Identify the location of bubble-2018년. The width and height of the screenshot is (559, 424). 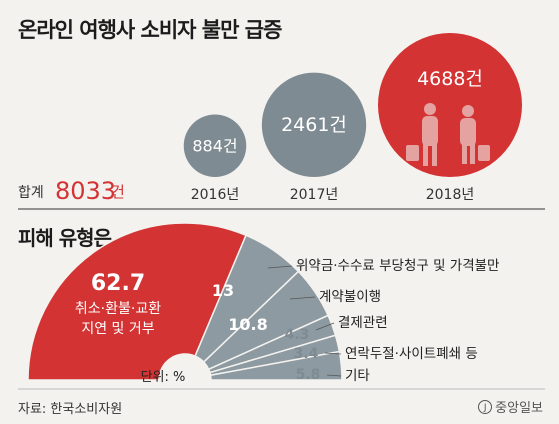
(450, 105).